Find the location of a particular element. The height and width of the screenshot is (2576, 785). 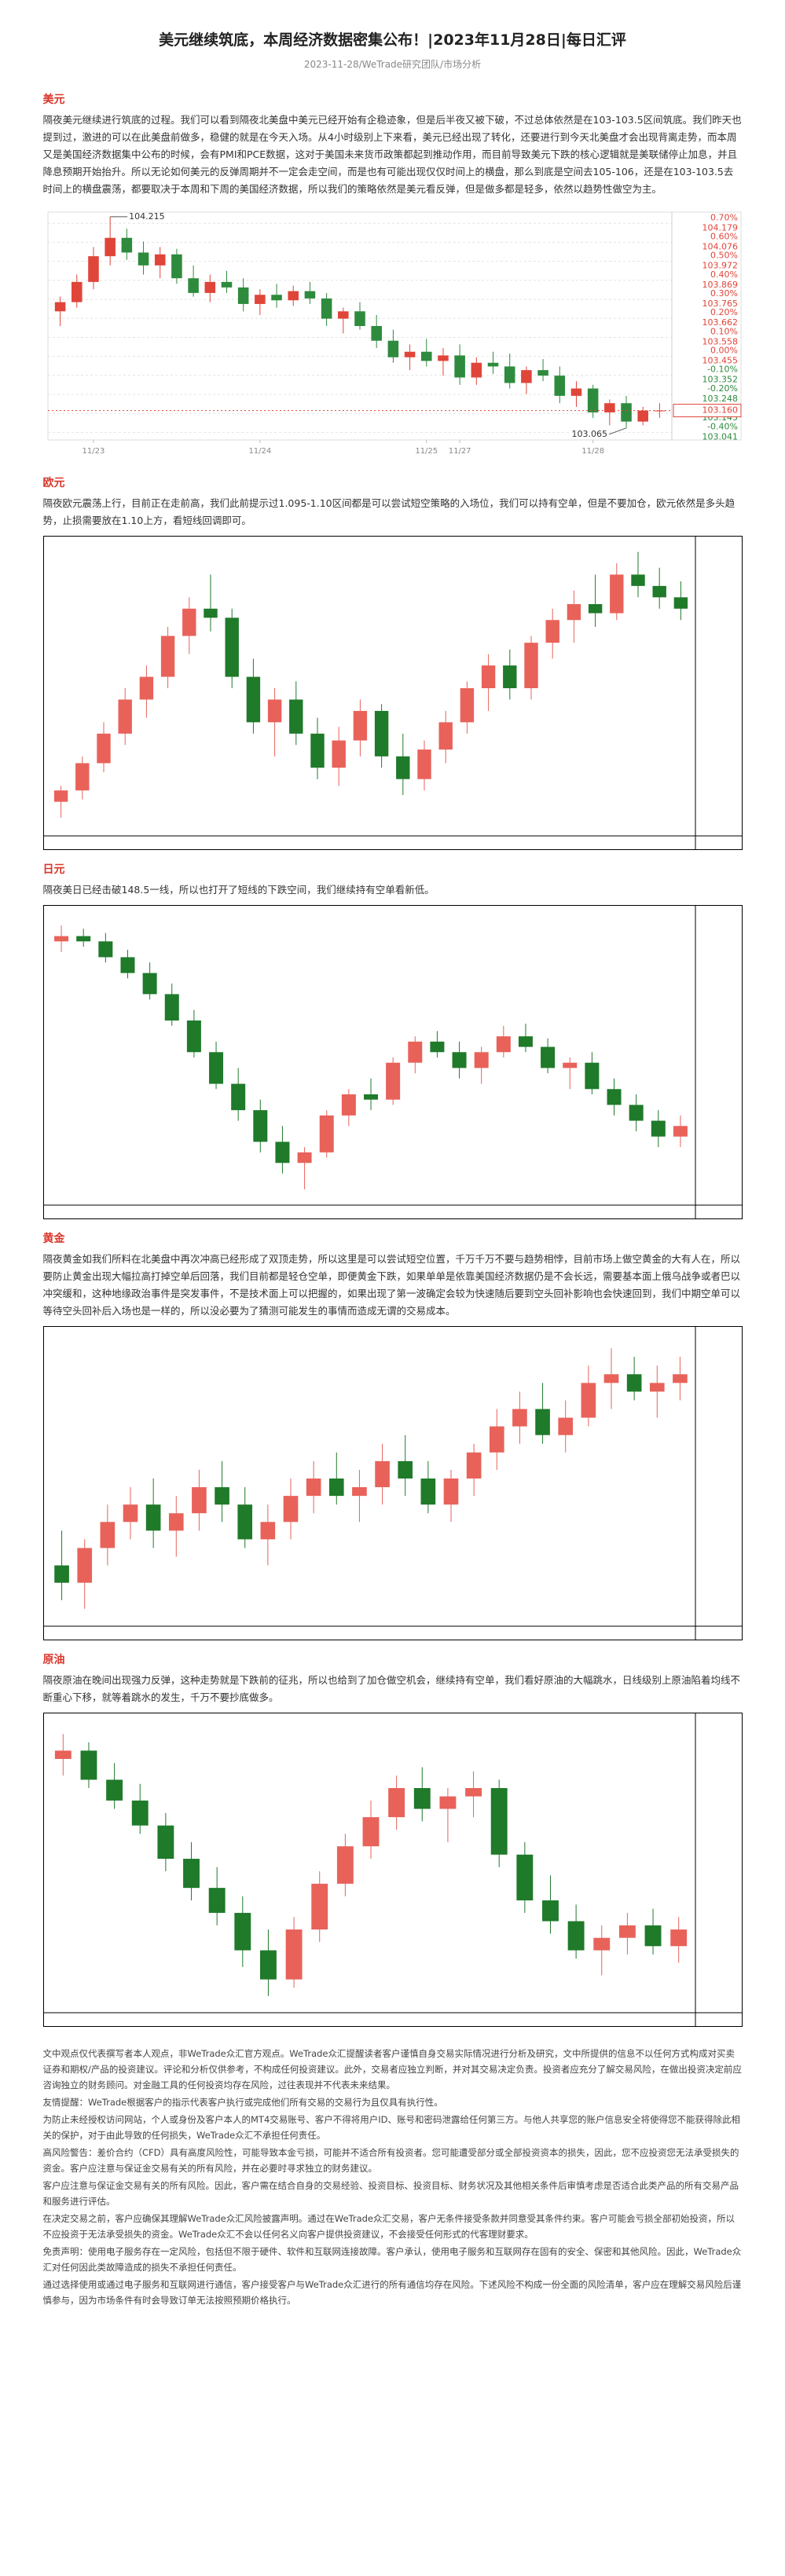

high-label: 104.215 is located at coordinates (147, 216).